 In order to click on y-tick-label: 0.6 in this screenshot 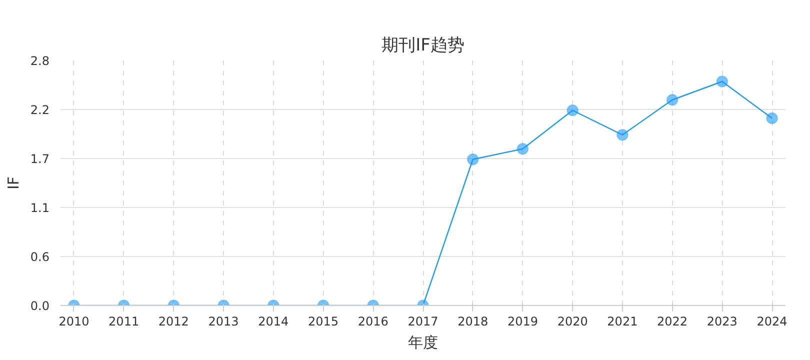, I will do `click(40, 257)`.